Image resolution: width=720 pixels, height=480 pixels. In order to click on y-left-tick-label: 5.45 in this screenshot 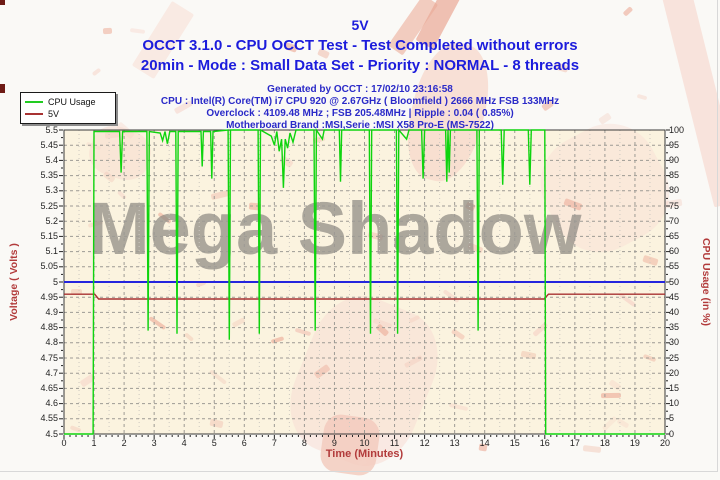, I will do `click(49, 144)`.